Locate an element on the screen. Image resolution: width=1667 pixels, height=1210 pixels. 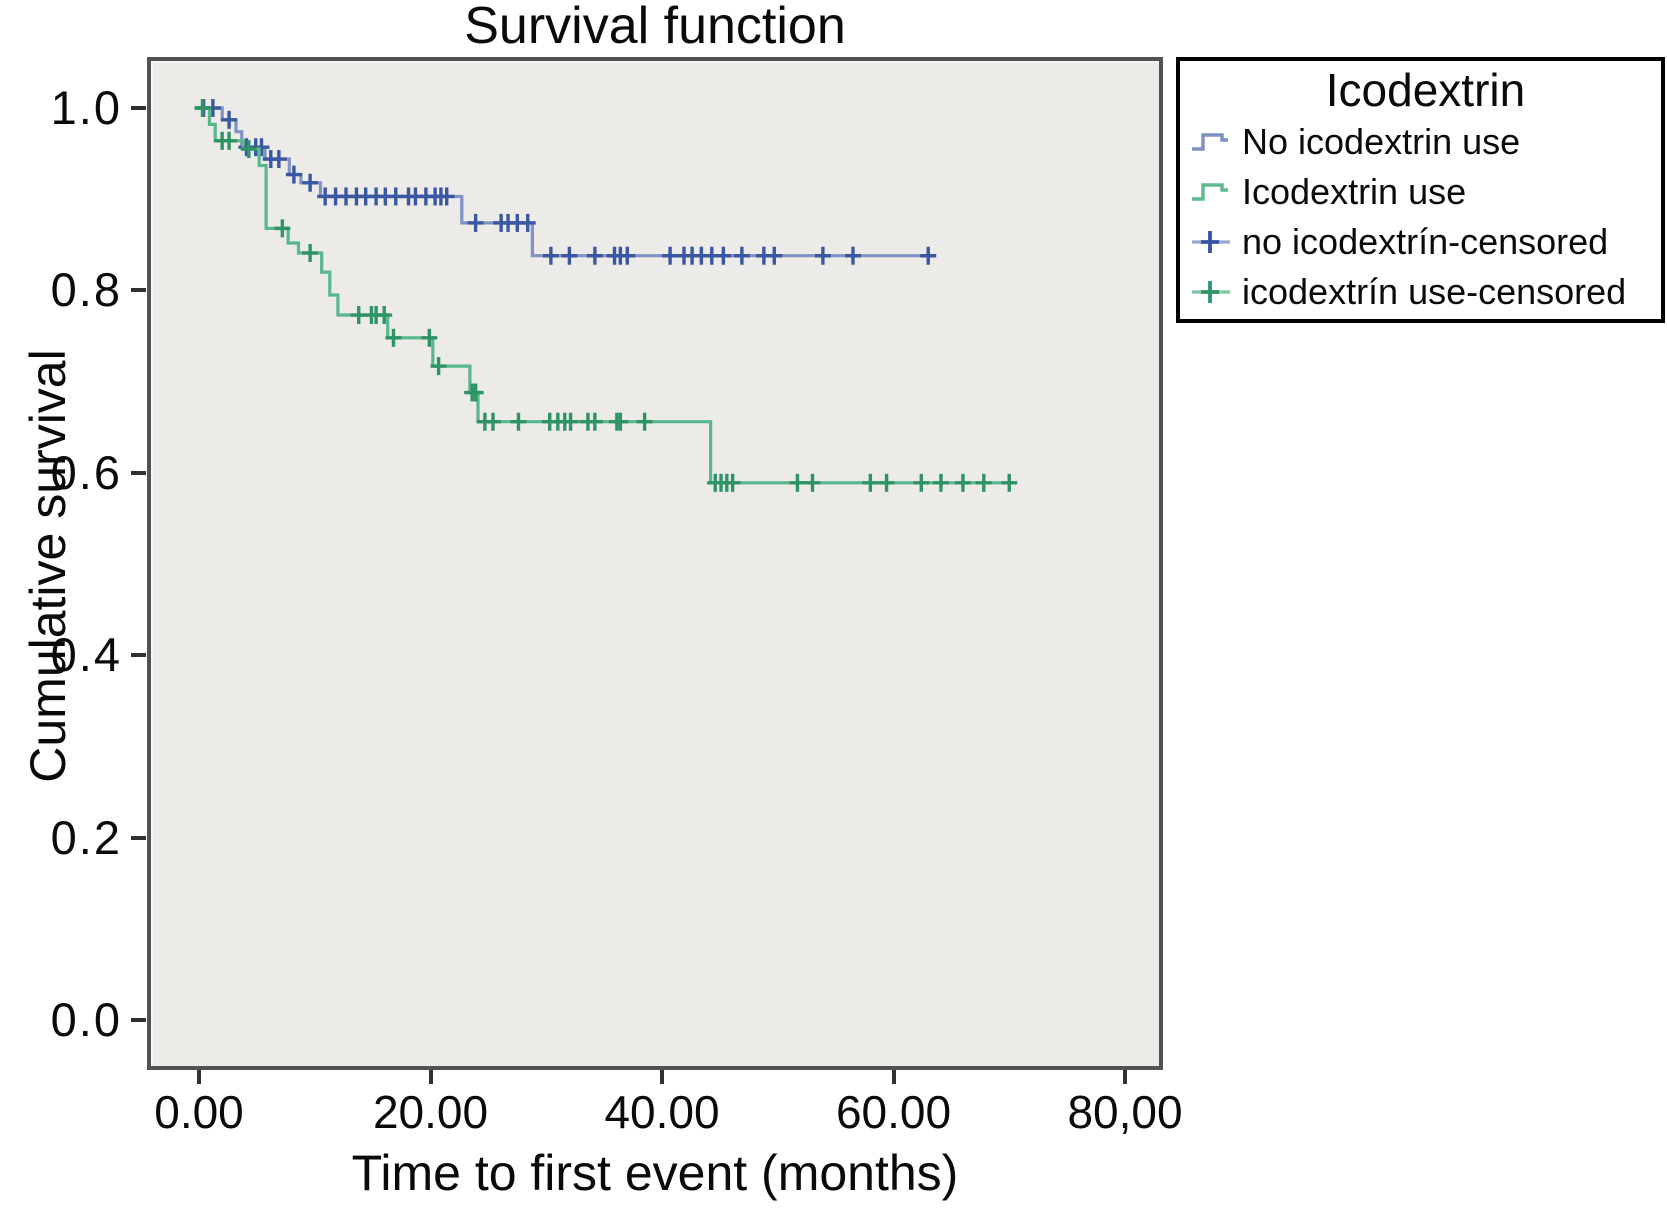
no-icodextrin-censor-marks is located at coordinates (566, 182).